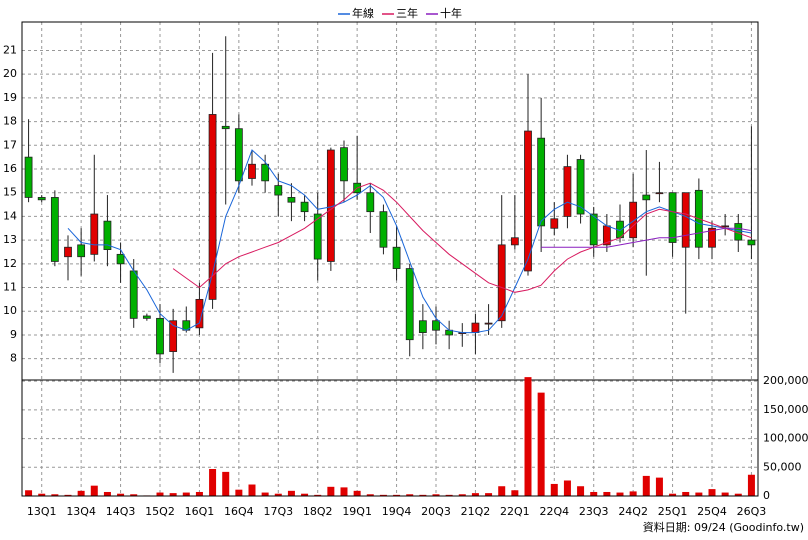 Image resolution: width=808 pixels, height=540 pixels. What do you see at coordinates (712, 511) in the screenshot?
I see `x-tick-label: 25Q4` at bounding box center [712, 511].